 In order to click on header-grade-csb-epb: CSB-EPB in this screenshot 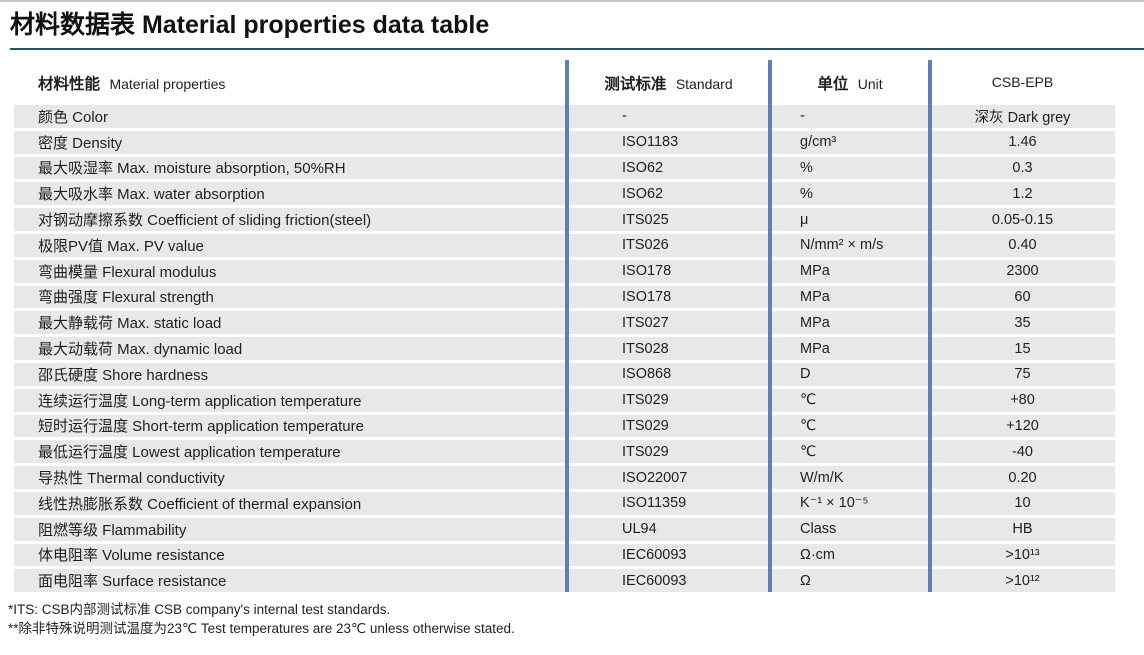, I will do `click(1022, 83)`.